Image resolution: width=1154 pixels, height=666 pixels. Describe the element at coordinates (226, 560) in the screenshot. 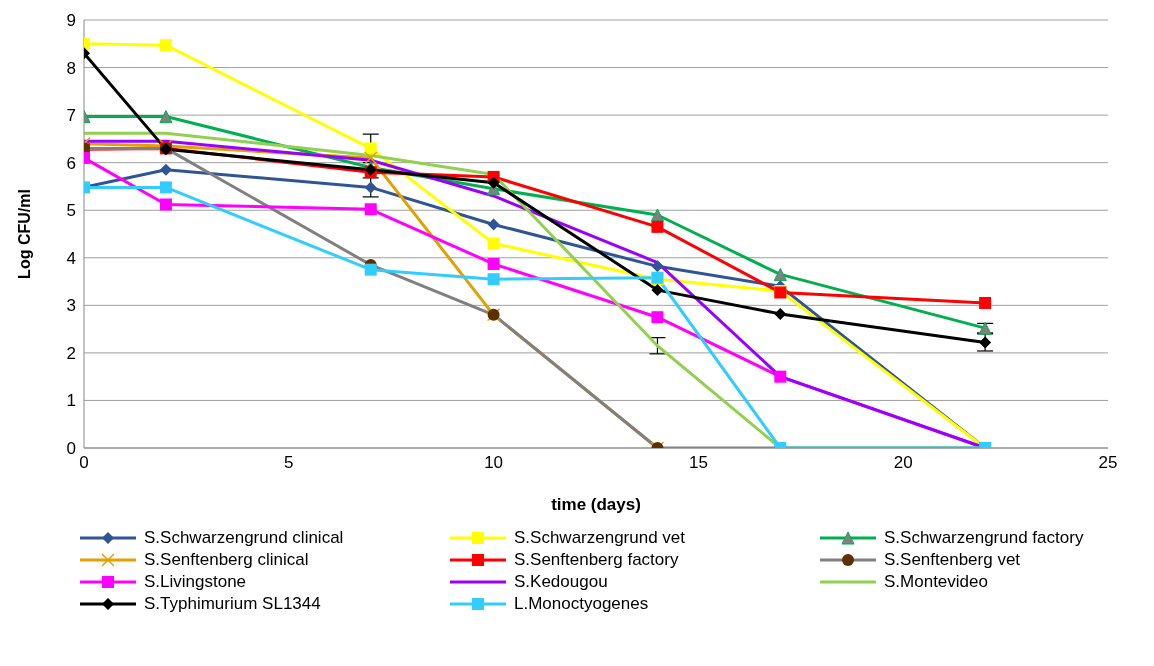

I see `legend-label: S.Senftenberg clinical` at that location.